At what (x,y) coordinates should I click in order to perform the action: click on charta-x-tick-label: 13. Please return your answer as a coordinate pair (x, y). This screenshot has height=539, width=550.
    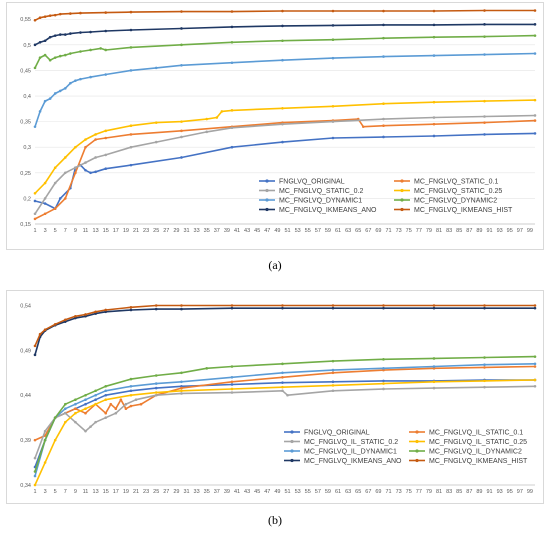
    Looking at the image, I should click on (96, 231).